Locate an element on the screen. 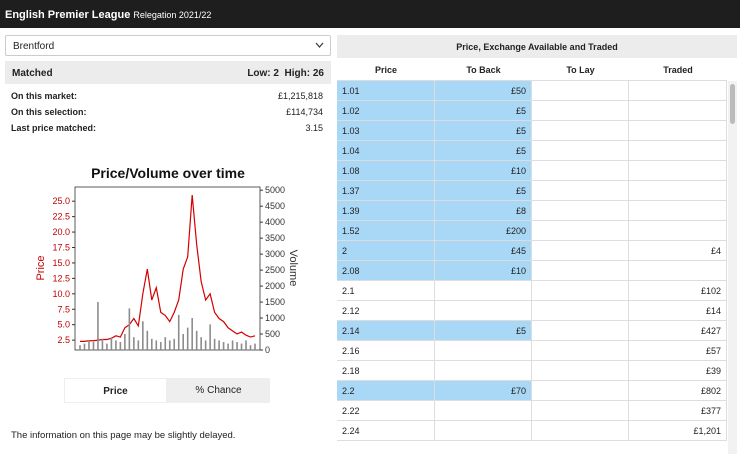 The width and height of the screenshot is (740, 454). column-header: Price is located at coordinates (386, 69).